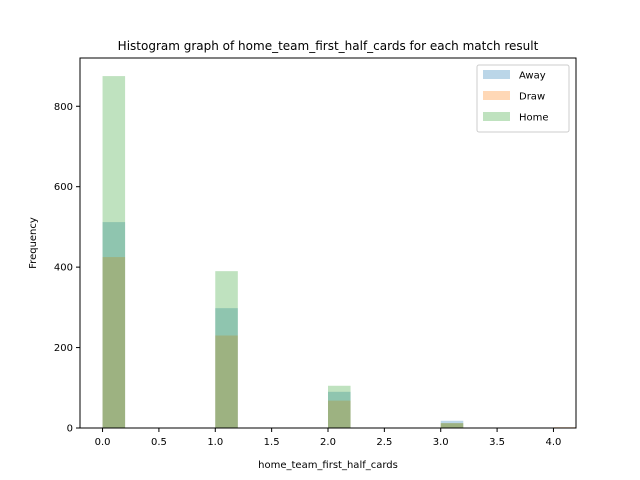 The width and height of the screenshot is (640, 480). What do you see at coordinates (497, 442) in the screenshot?
I see `x-tick-label: 3.5` at bounding box center [497, 442].